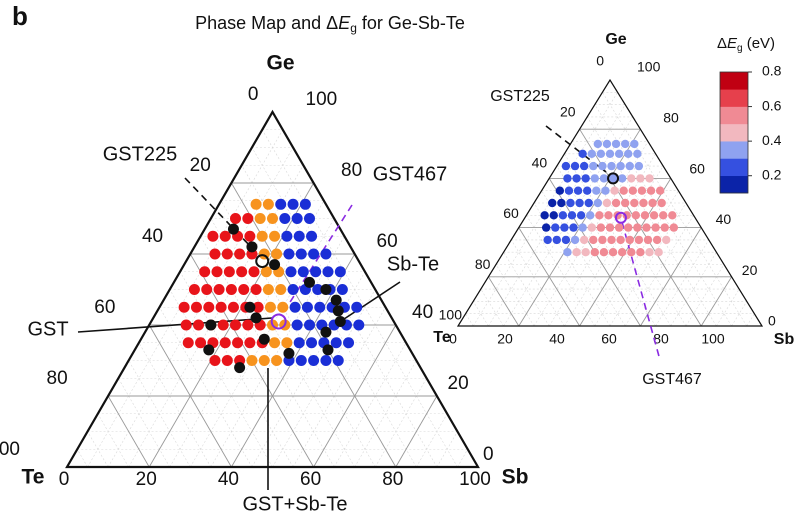 The image size is (800, 518). I want to click on colorbar-label-part: E, so click(732, 43).